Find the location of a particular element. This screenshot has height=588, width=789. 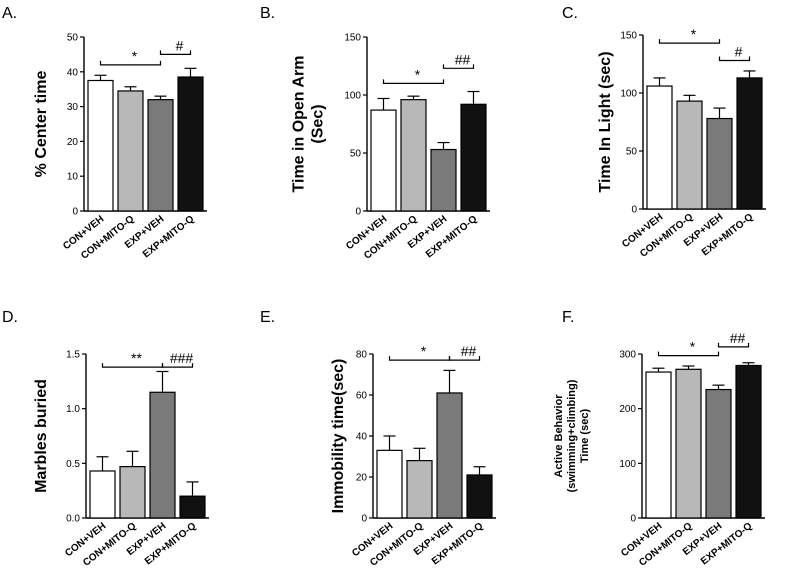

y-axis-title: Active Behavior is located at coordinates (559, 436).